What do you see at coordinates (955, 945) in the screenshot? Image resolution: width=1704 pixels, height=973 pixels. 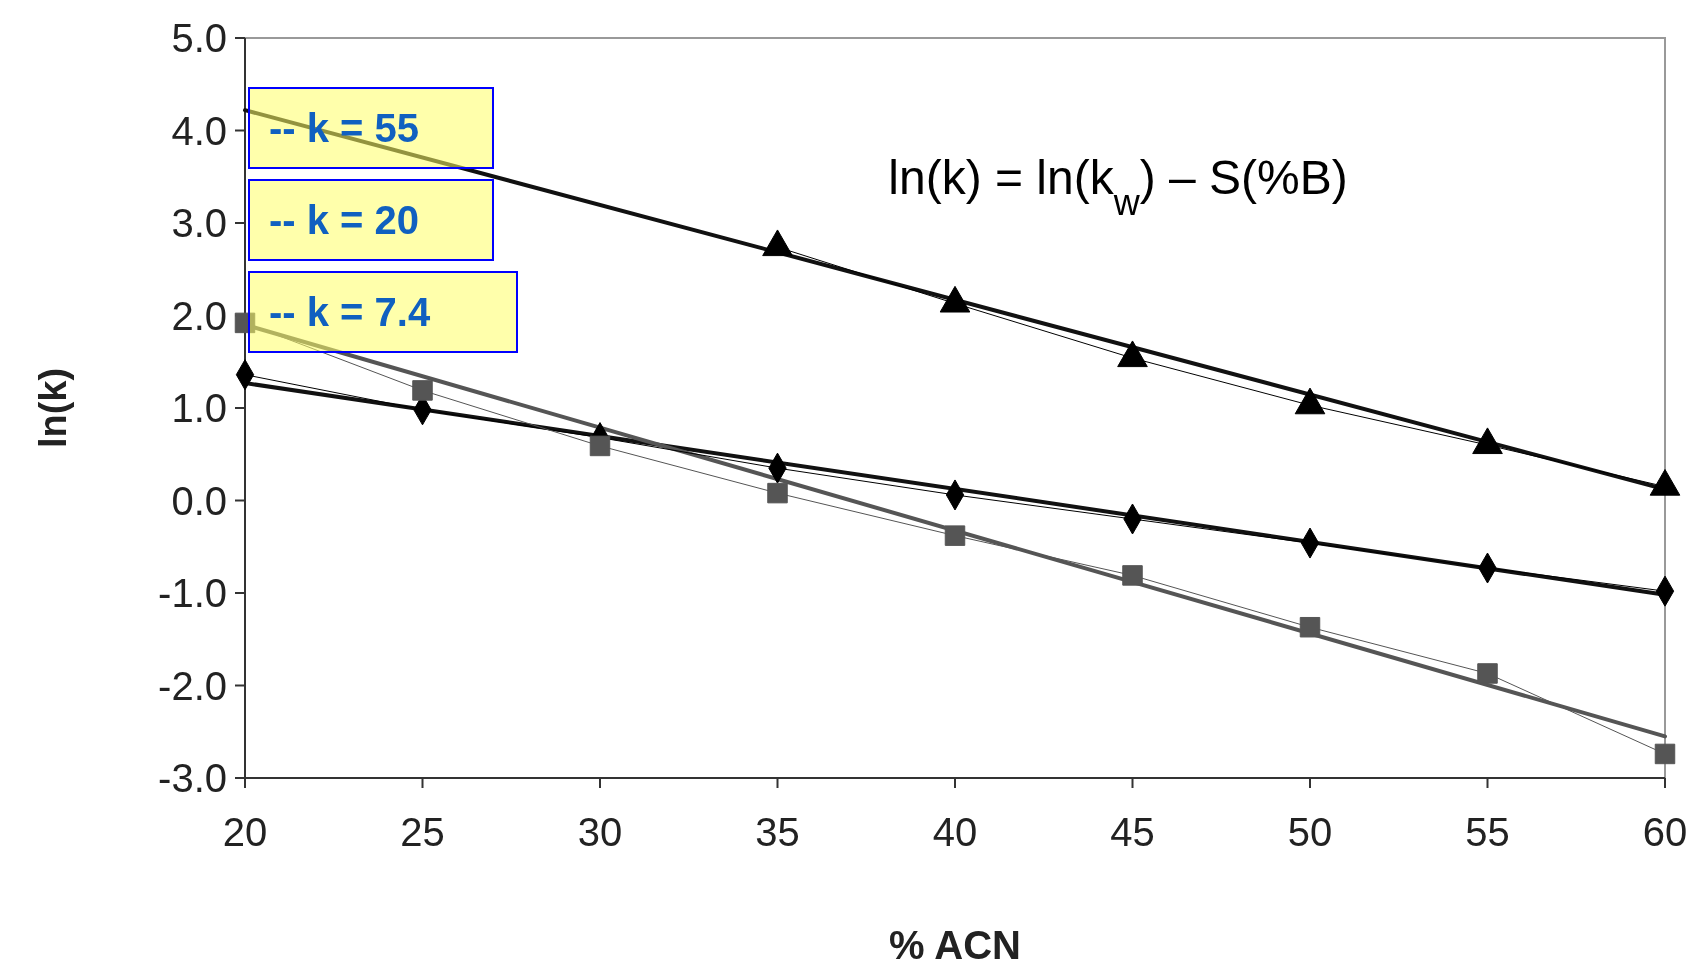 I see `x-axis-title: % ACN` at bounding box center [955, 945].